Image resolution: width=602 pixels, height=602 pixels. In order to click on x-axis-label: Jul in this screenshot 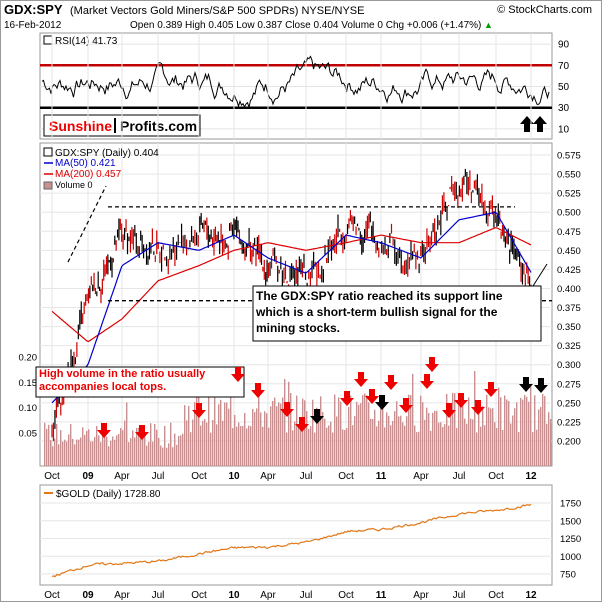, I will do `click(306, 595)`.